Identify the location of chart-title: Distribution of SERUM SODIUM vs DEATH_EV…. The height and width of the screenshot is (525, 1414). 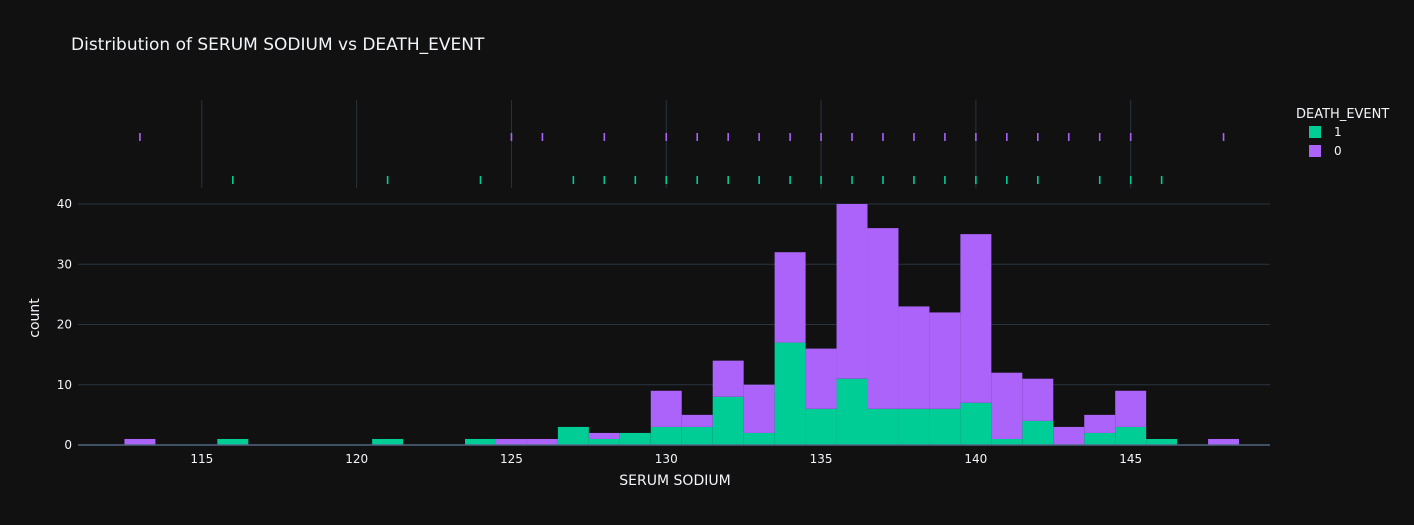
(278, 45).